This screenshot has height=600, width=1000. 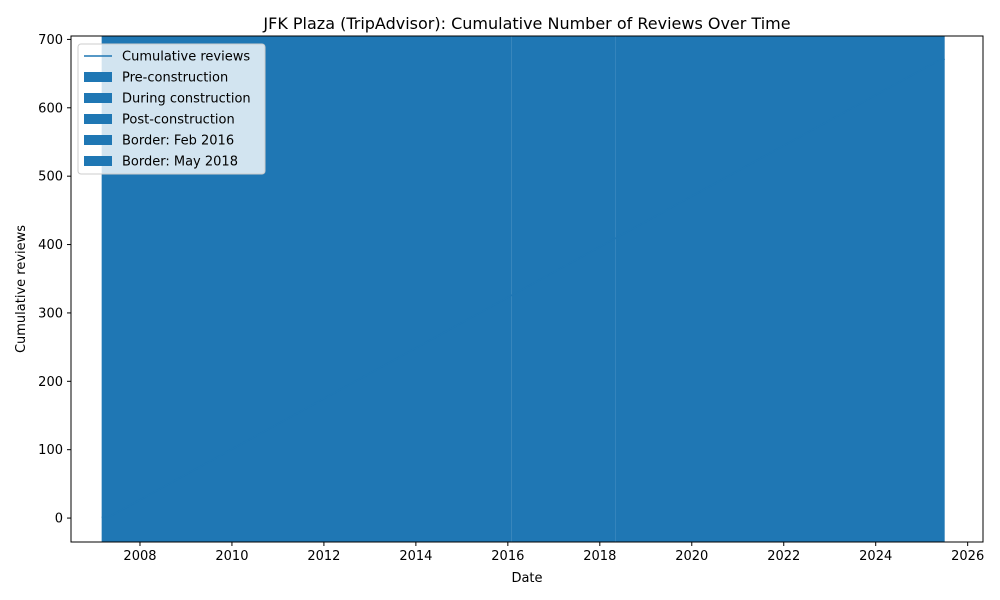 What do you see at coordinates (21, 289) in the screenshot?
I see `y-axis-label: Cumulative reviews` at bounding box center [21, 289].